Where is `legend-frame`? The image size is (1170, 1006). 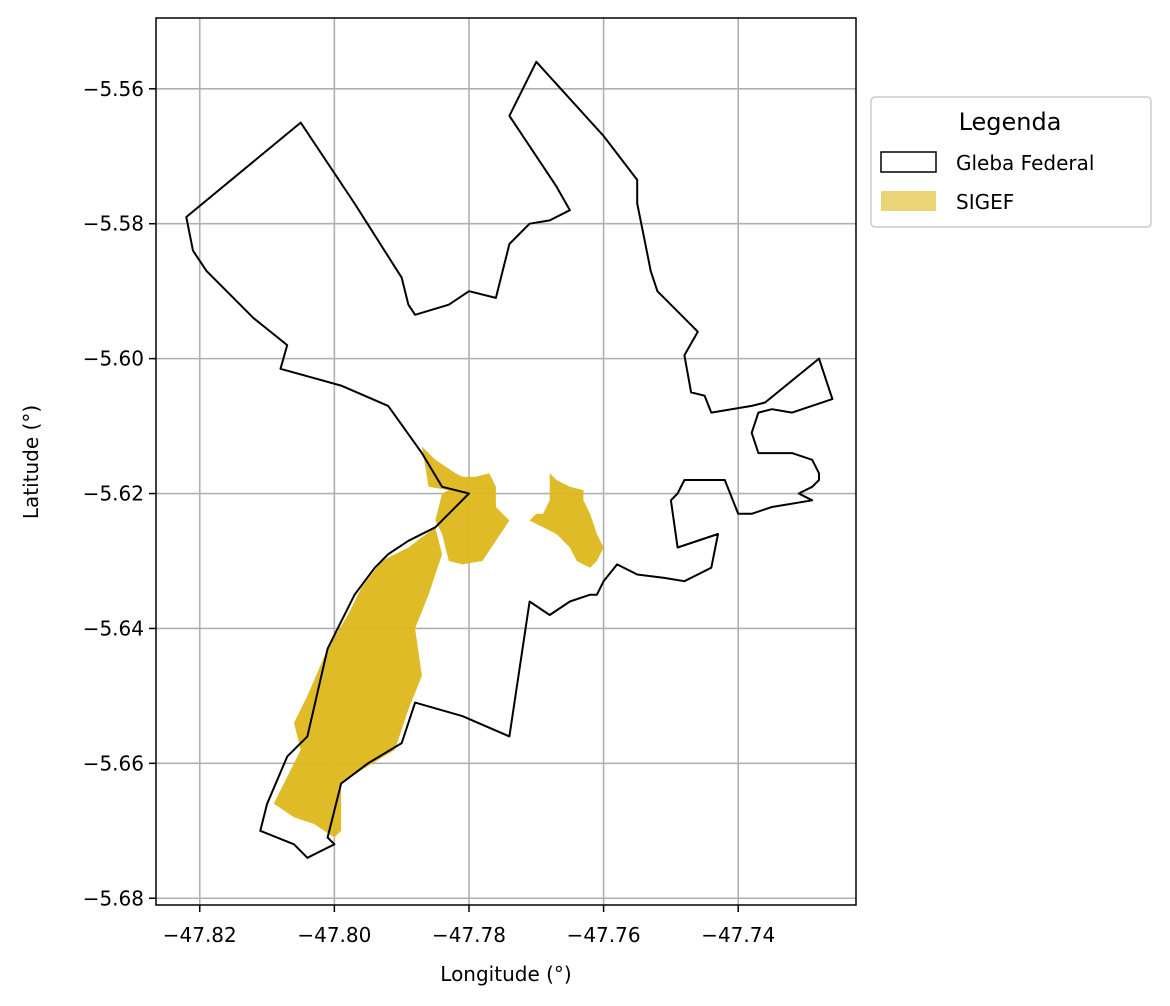 legend-frame is located at coordinates (1011, 162).